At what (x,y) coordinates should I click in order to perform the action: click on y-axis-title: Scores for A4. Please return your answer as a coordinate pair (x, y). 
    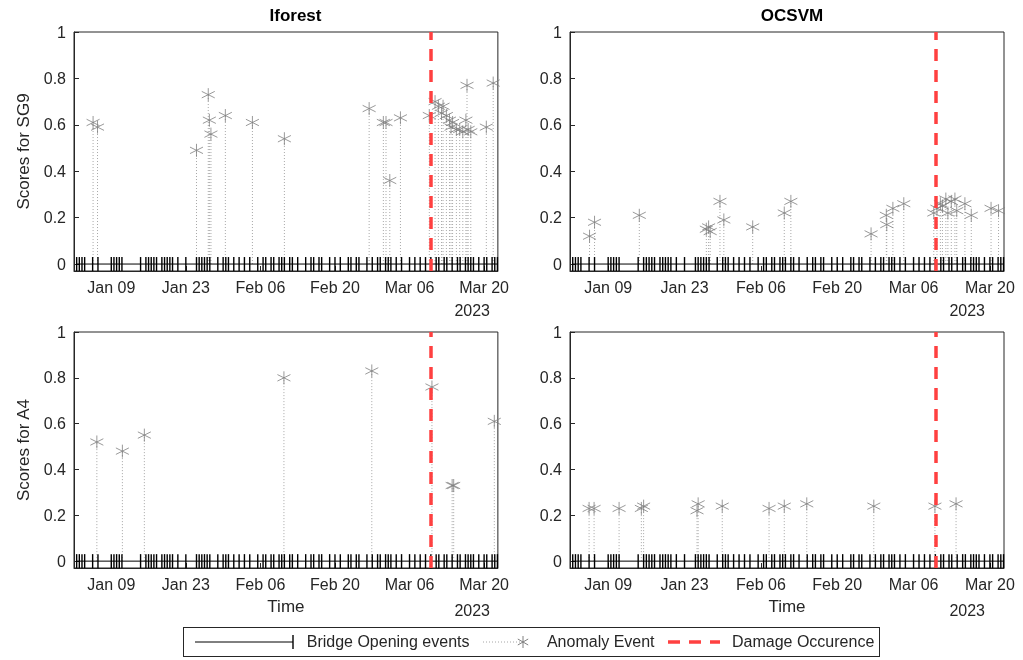
    Looking at the image, I should click on (23, 450).